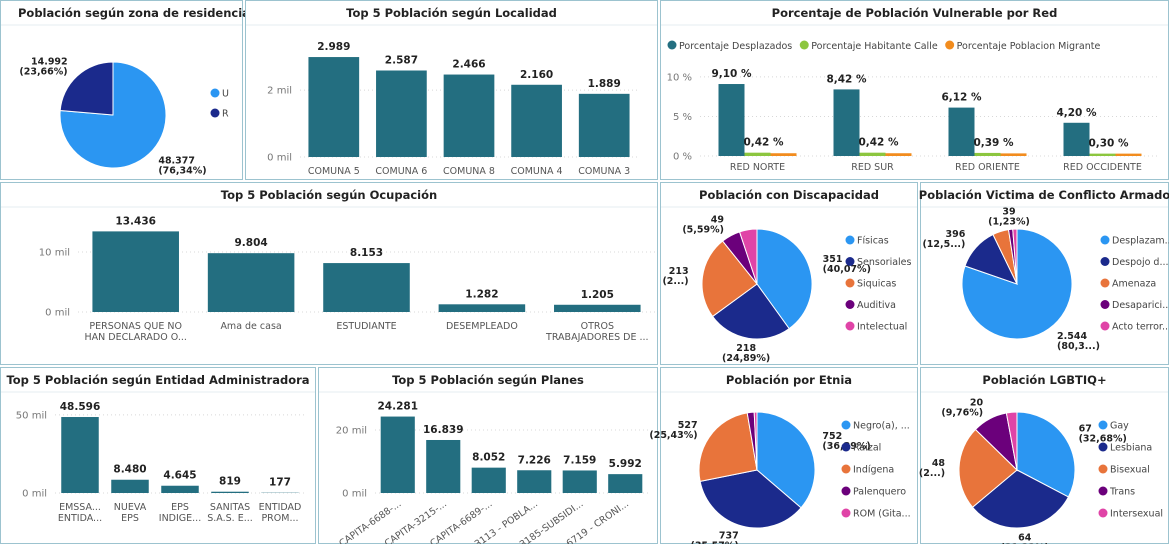 The width and height of the screenshot is (1169, 544). What do you see at coordinates (334, 171) in the screenshot?
I see `x-tick-label: COMUNA 5` at bounding box center [334, 171].